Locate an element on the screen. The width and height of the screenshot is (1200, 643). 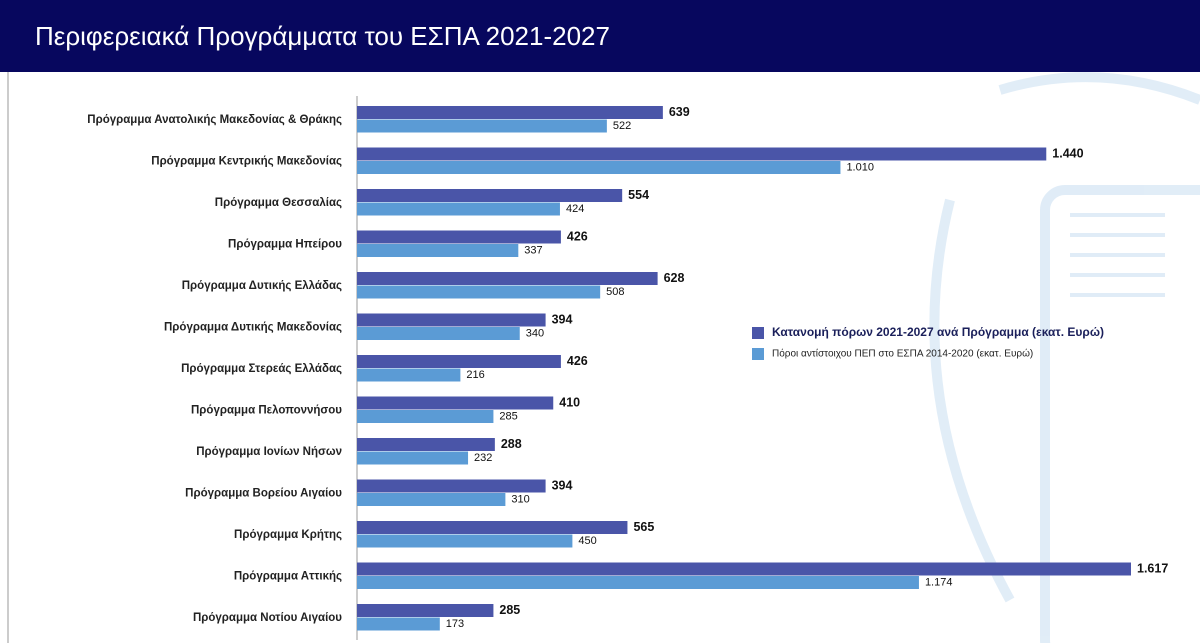
emblem-lines is located at coordinates (1117, 255).